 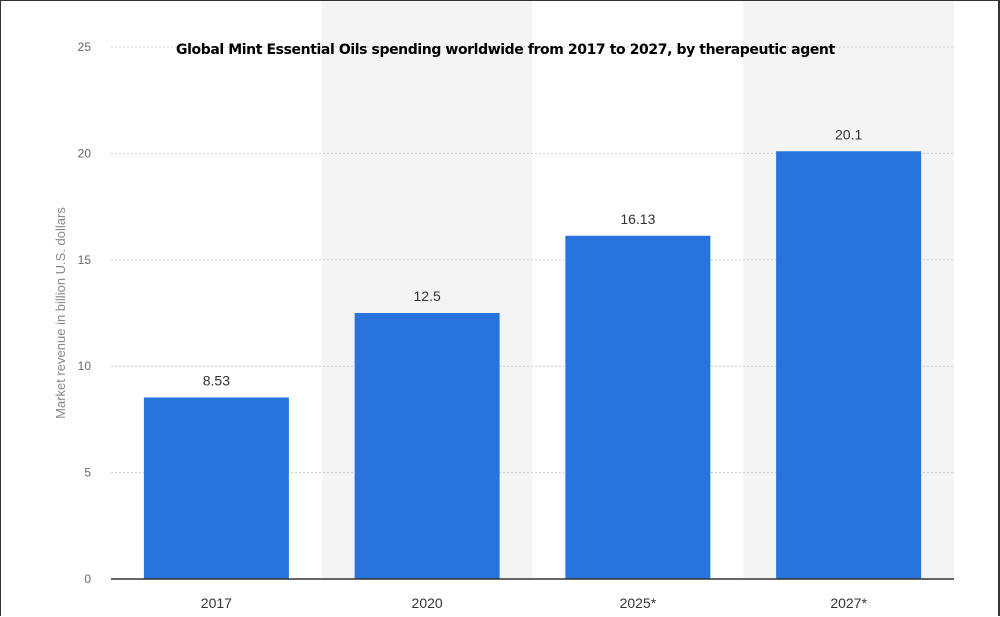 I want to click on x-tick-label: 2025*, so click(x=638, y=603).